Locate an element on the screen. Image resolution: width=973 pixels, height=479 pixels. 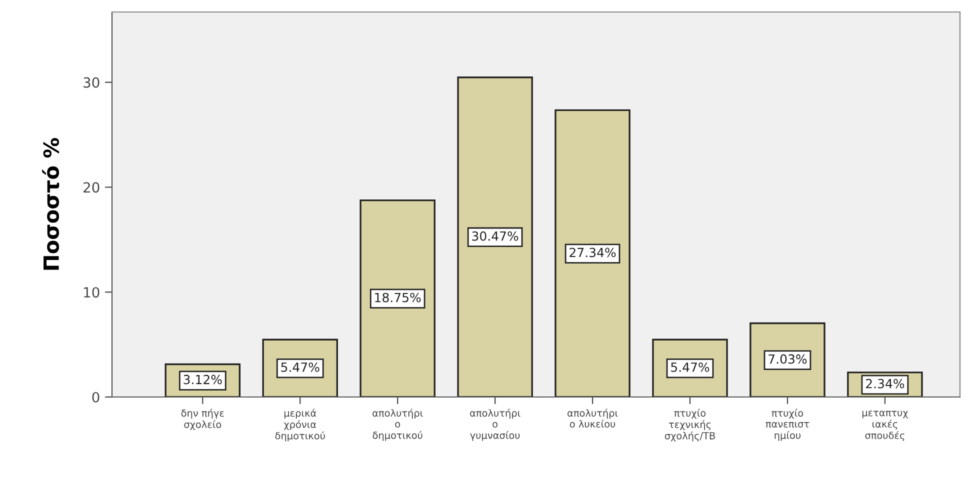
x-tick-label: πτυχίο πανεπιστ ημίου is located at coordinates (788, 424).